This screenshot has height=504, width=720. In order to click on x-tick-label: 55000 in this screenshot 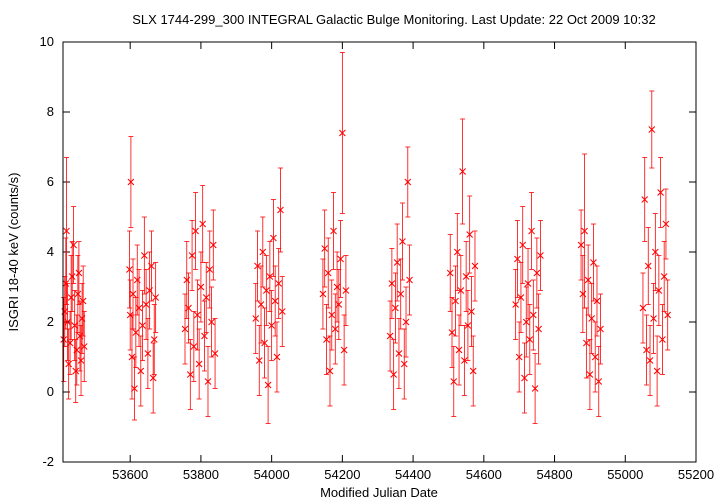, I will do `click(625, 474)`.